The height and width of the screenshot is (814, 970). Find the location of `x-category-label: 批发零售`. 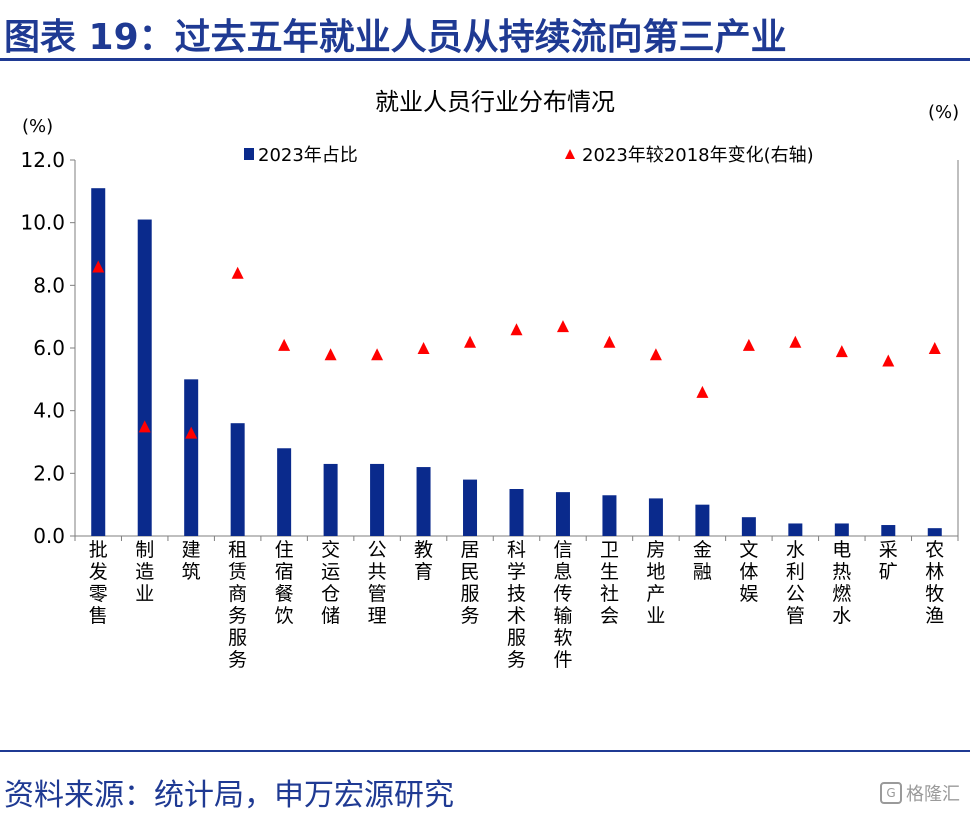

x-category-label: 批发零售 is located at coordinates (98, 583).